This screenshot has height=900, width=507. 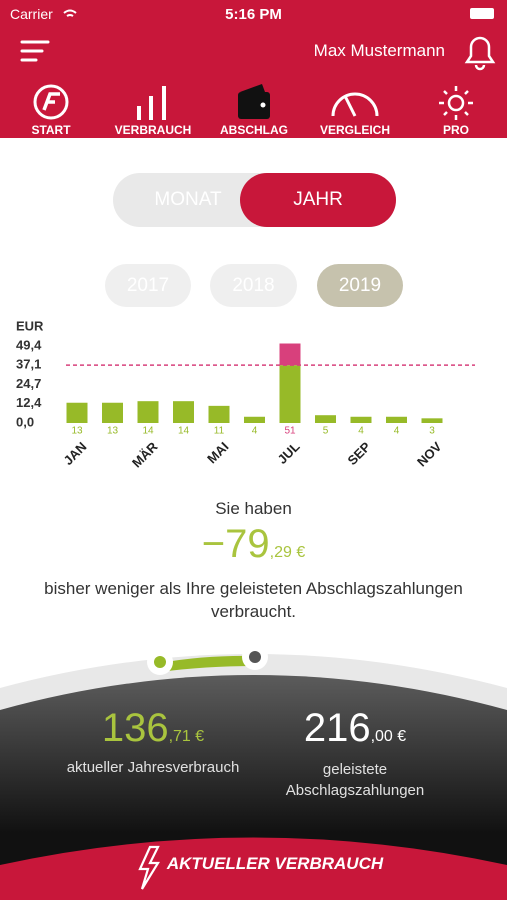 I want to click on consumption-amount: 136,71 €, so click(x=153, y=728).